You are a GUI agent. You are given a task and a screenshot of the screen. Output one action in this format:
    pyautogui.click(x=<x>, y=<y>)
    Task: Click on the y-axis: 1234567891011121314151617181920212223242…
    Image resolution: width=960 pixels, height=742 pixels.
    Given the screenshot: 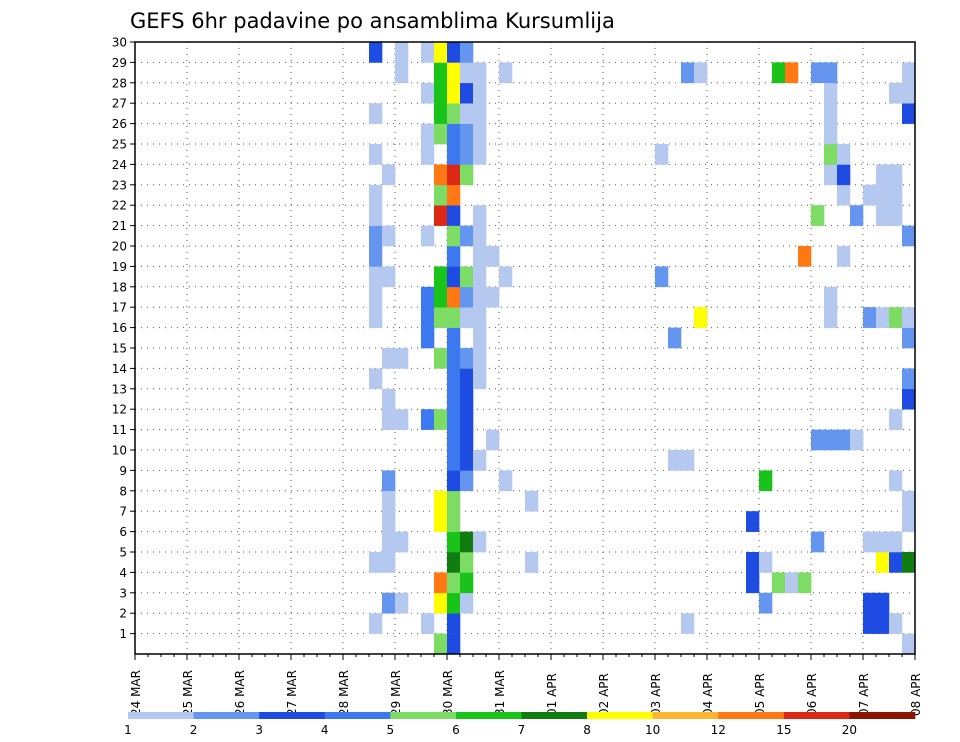 What is the action you would take?
    pyautogui.click(x=123, y=338)
    